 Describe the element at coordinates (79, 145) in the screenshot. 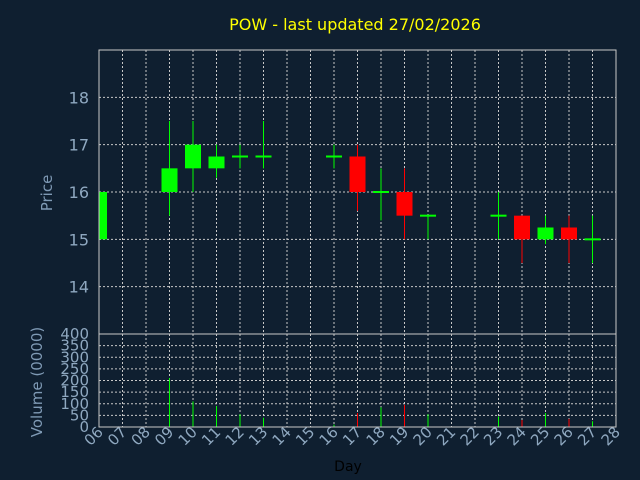

I see `price-tick-17: 17` at that location.